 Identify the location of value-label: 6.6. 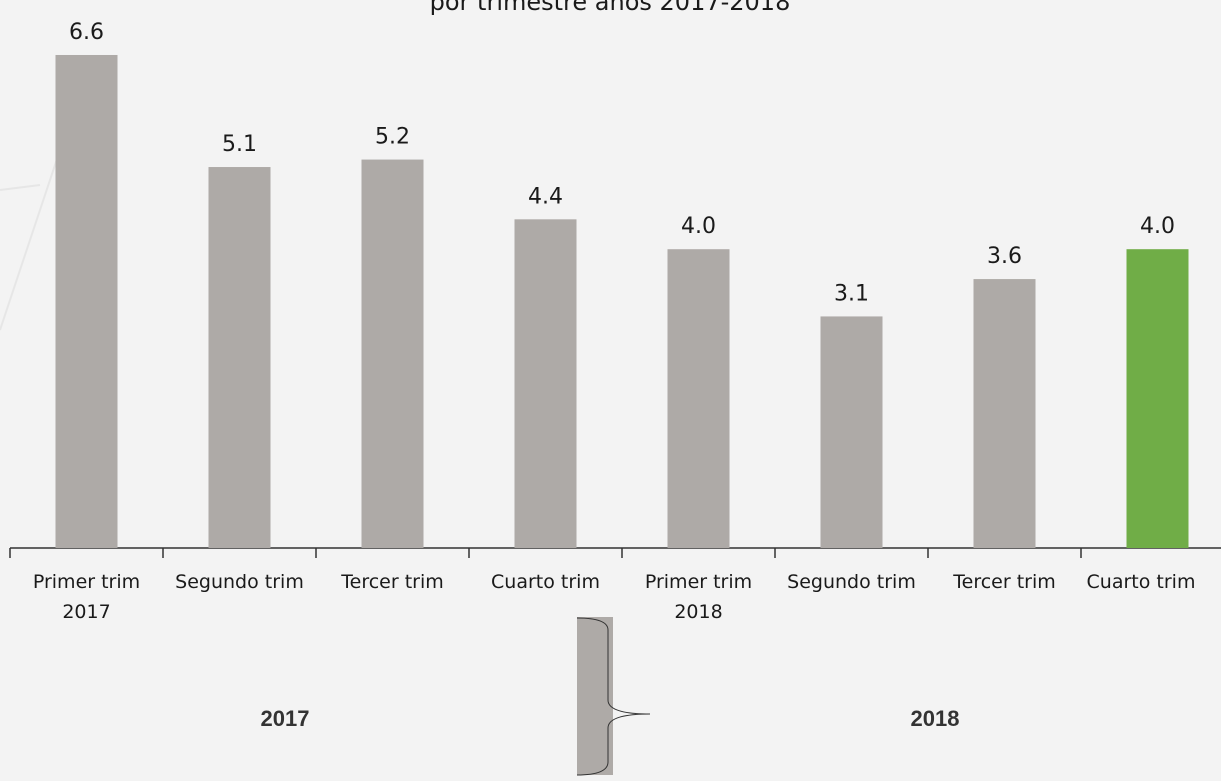
(86, 32).